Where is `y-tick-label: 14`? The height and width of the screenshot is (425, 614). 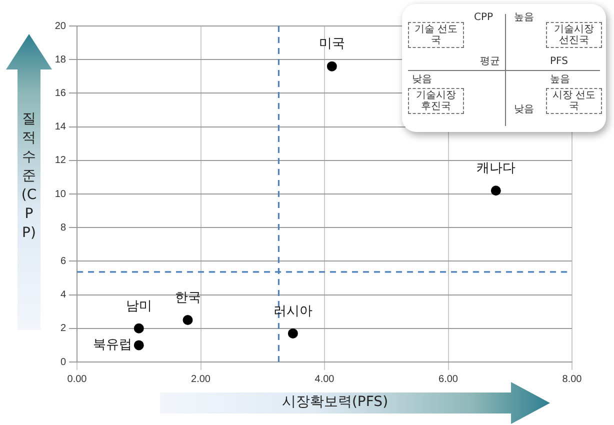 y-tick-label: 14 is located at coordinates (60, 127).